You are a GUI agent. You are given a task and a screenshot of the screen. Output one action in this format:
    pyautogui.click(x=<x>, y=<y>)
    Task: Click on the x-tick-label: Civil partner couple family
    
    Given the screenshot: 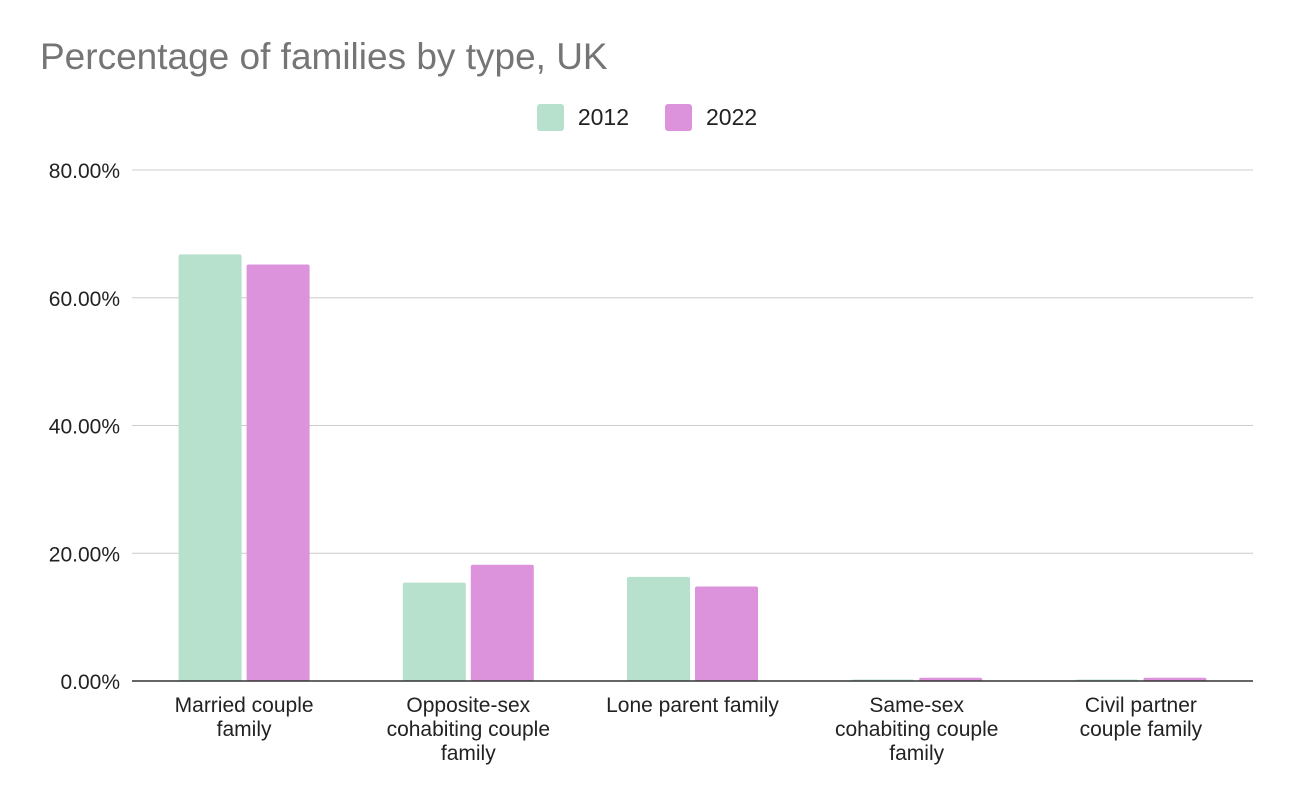 What is the action you would take?
    pyautogui.click(x=1141, y=717)
    